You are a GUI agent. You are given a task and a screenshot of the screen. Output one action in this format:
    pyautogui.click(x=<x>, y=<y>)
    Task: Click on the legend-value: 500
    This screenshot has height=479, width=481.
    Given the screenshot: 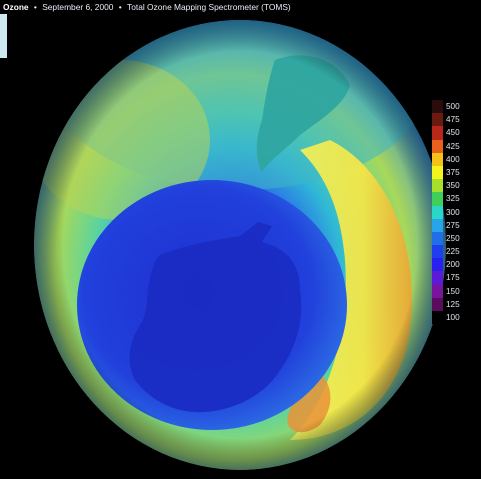 What is the action you would take?
    pyautogui.click(x=453, y=106)
    